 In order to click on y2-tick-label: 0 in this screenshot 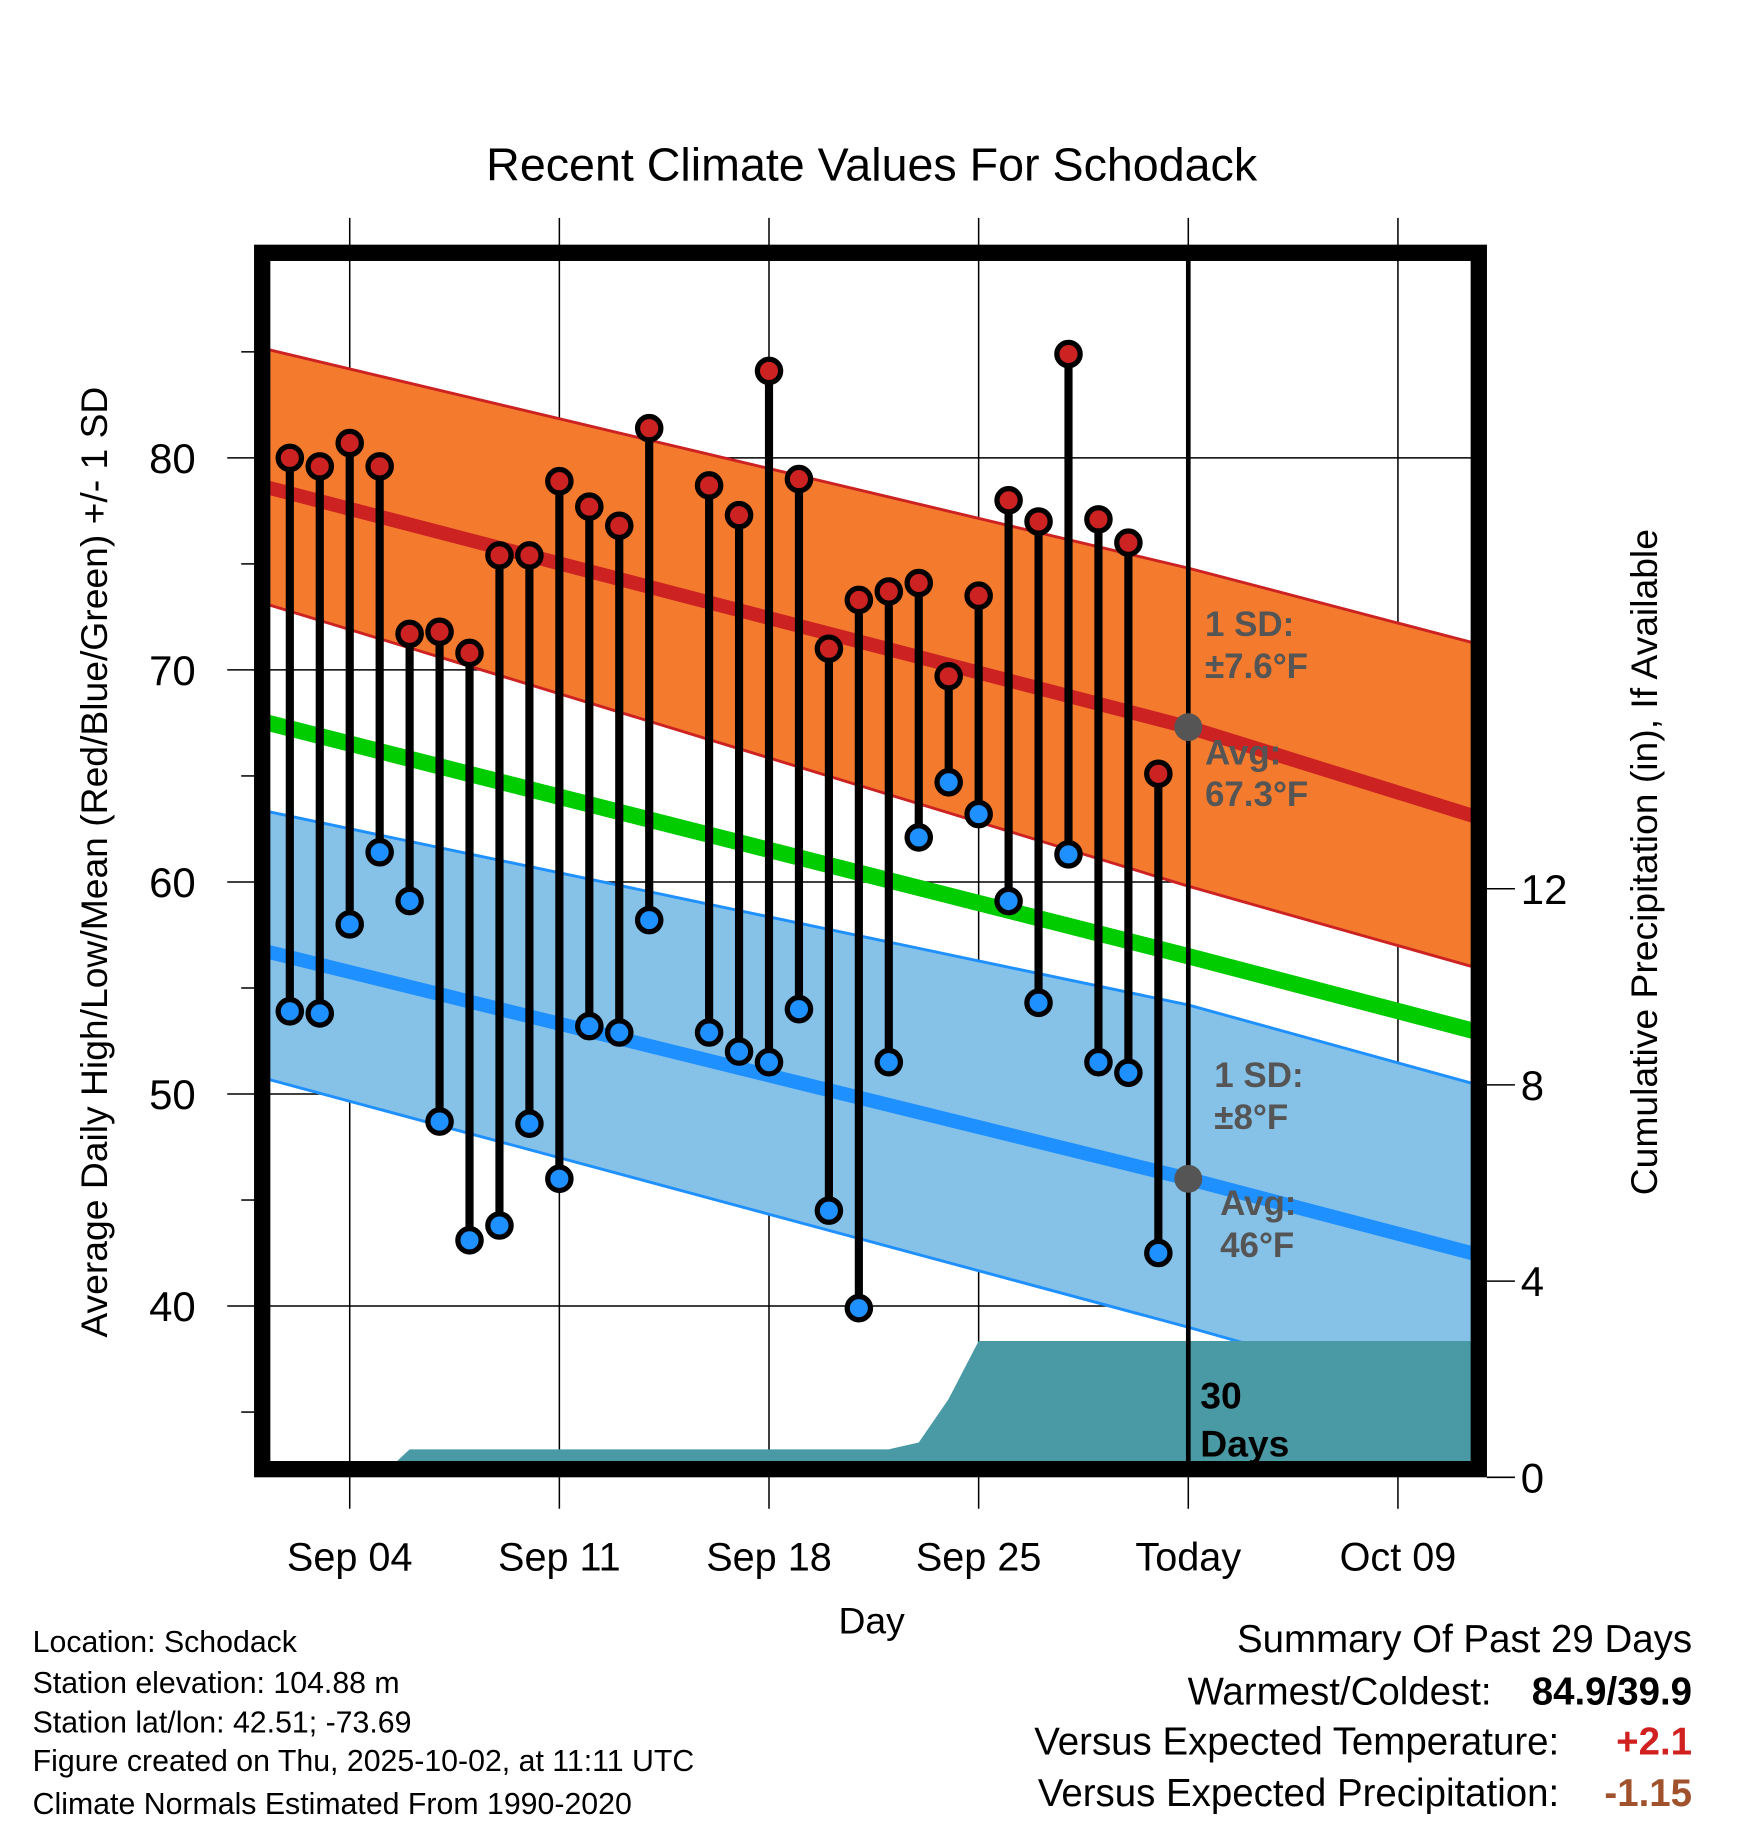, I will do `click(1532, 1477)`.